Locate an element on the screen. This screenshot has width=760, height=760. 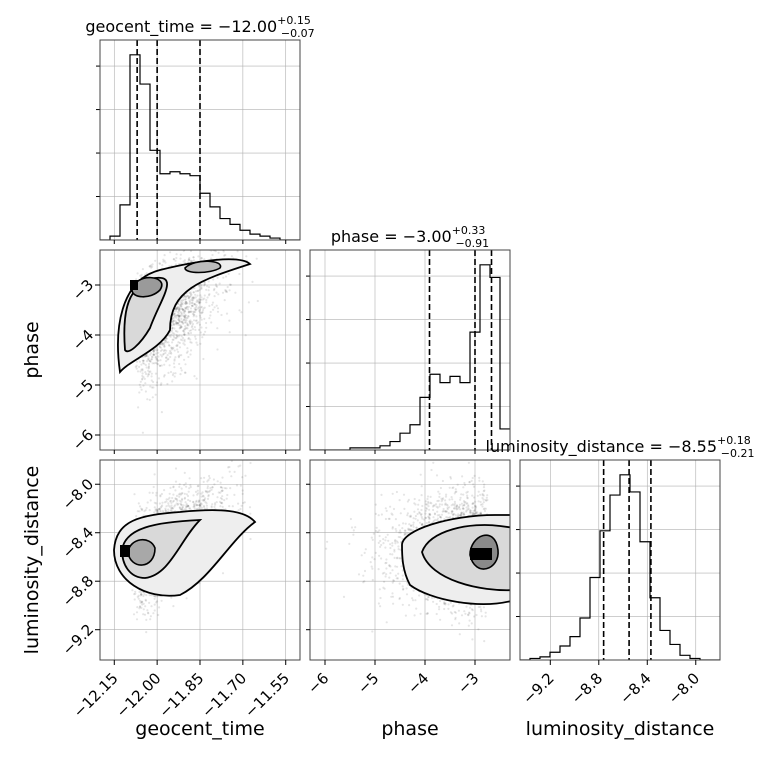
y-axis-label-luminosity_distance: luminosity_distance is located at coordinates (32, 560).